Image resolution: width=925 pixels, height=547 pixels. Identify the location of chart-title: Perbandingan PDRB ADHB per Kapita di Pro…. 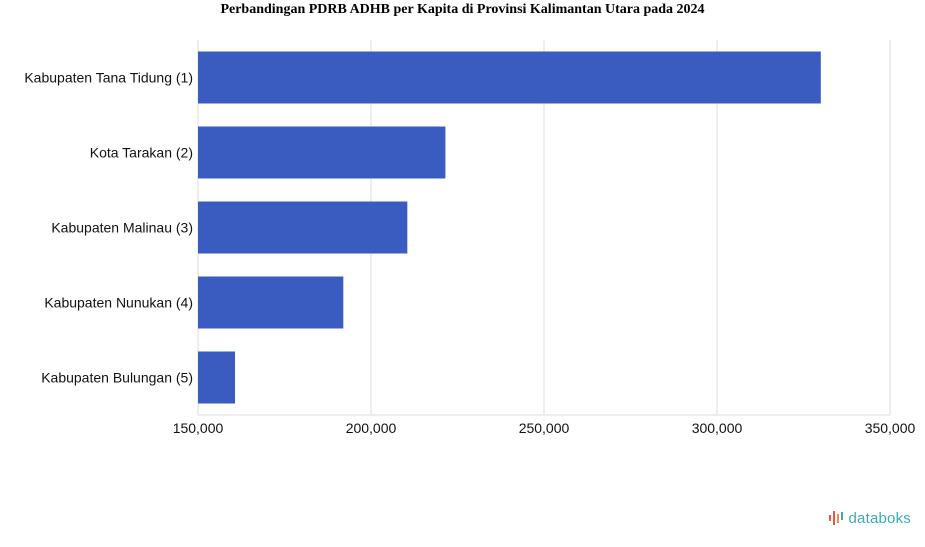
(462, 9).